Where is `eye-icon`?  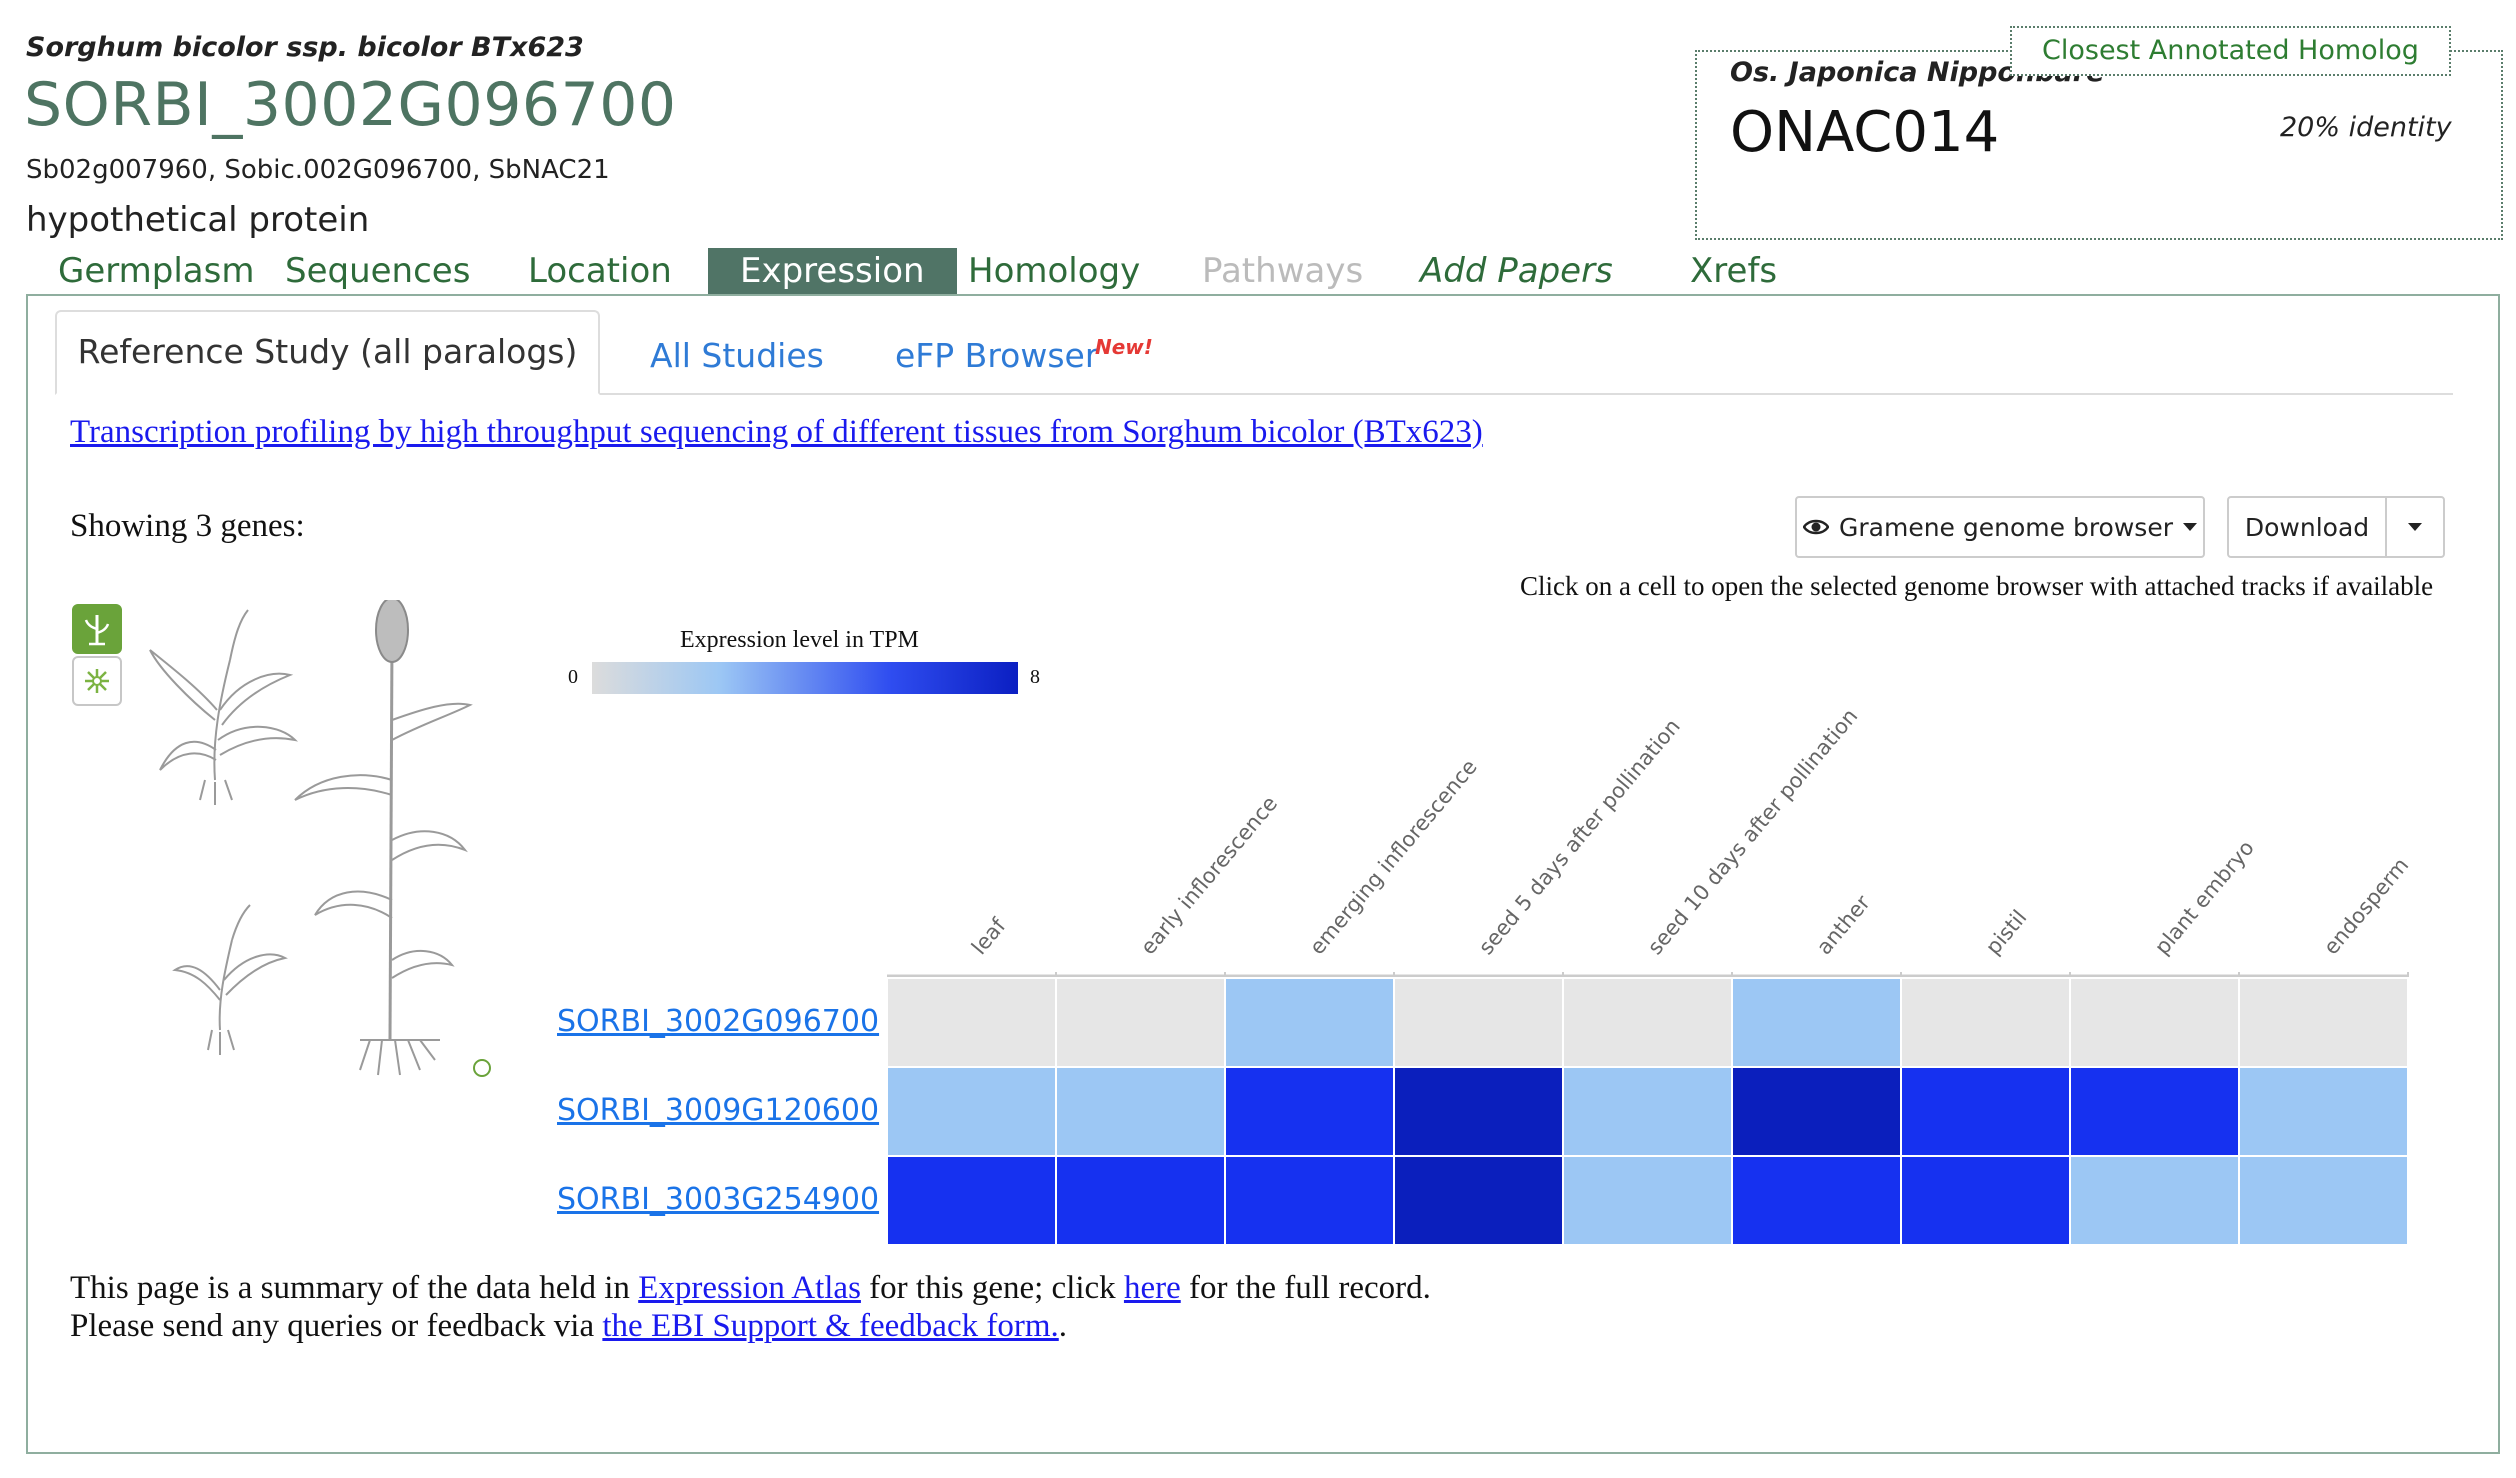 eye-icon is located at coordinates (1816, 527).